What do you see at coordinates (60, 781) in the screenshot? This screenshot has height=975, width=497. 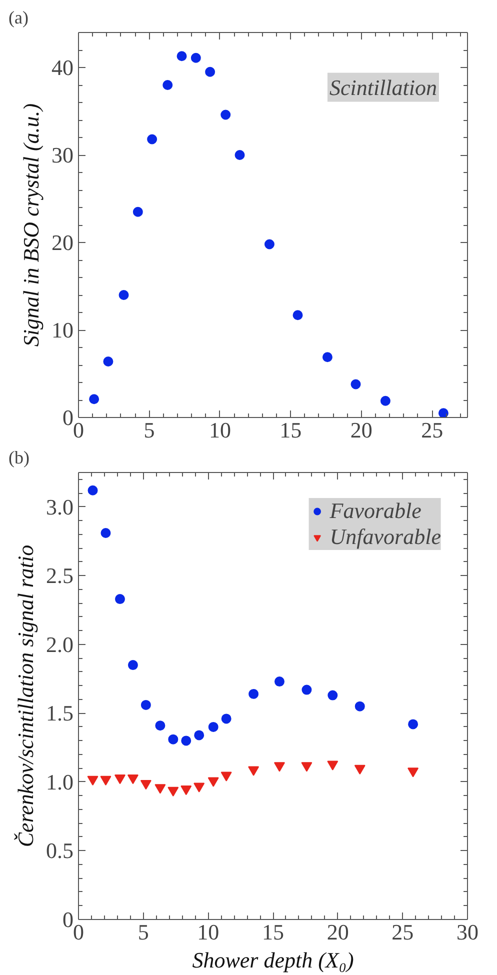 I see `y-tick-label: 1.0` at bounding box center [60, 781].